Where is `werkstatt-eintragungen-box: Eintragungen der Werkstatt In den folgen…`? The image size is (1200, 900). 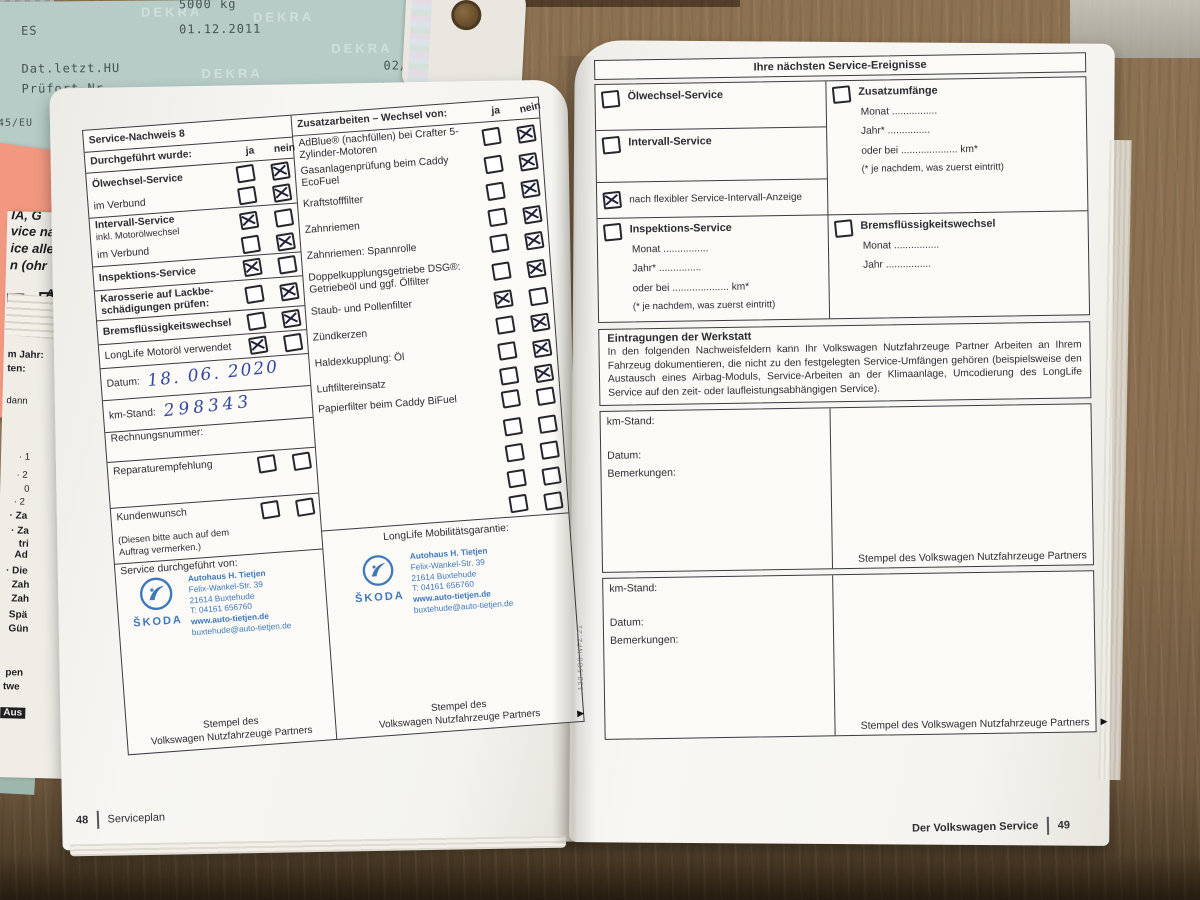 werkstatt-eintragungen-box: Eintragungen der Werkstatt In den folgen… is located at coordinates (845, 364).